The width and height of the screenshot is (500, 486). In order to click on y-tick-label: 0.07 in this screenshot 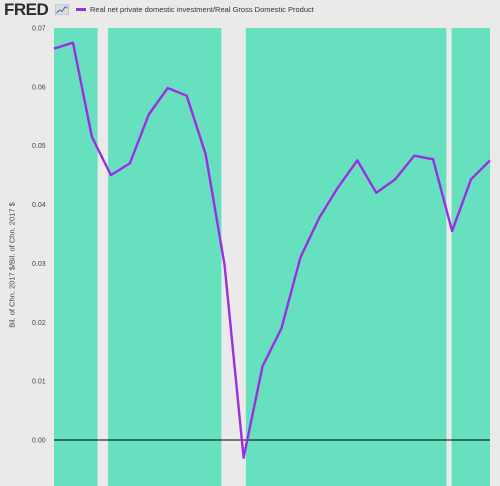, I will do `click(39, 29)`.